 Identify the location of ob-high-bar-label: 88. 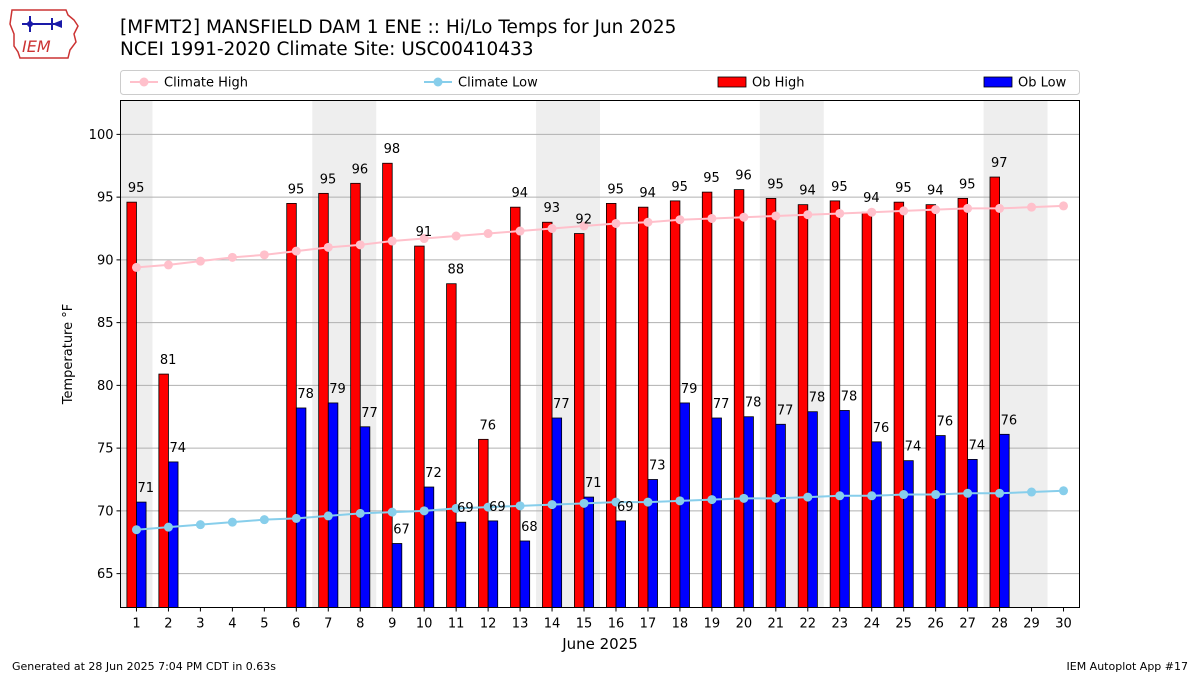
(456, 270).